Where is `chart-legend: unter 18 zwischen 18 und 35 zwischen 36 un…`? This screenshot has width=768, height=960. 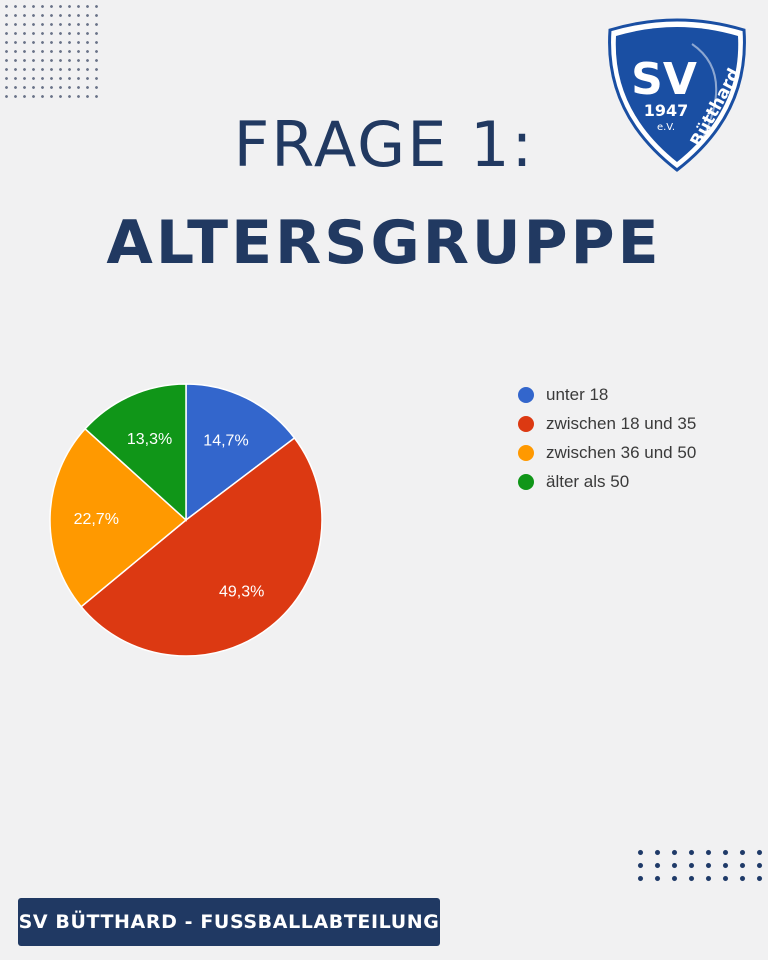
chart-legend: unter 18 zwischen 18 und 35 zwischen 36 un… is located at coordinates (607, 438).